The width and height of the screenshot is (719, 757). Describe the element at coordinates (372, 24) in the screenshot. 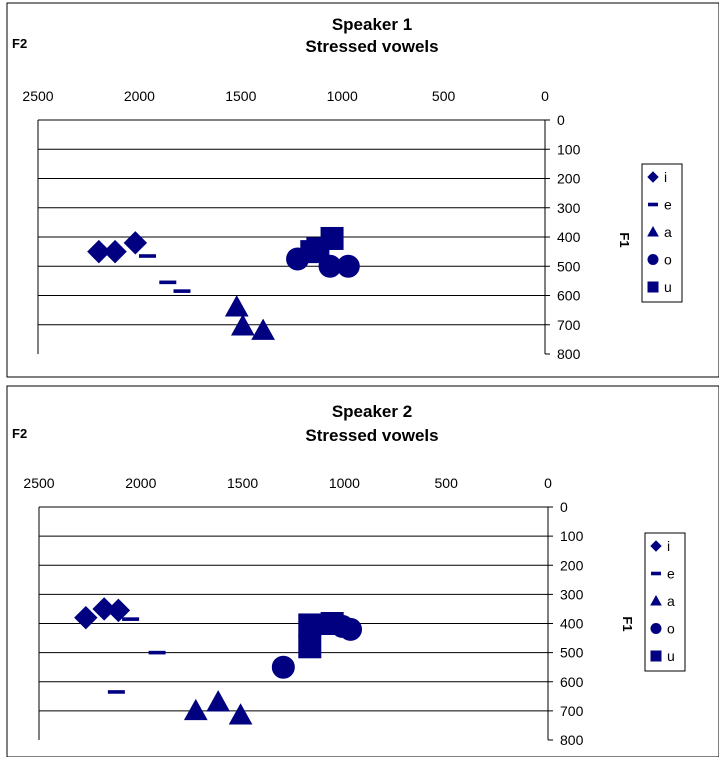

I see `chart-title-line-1: Speaker 1` at that location.